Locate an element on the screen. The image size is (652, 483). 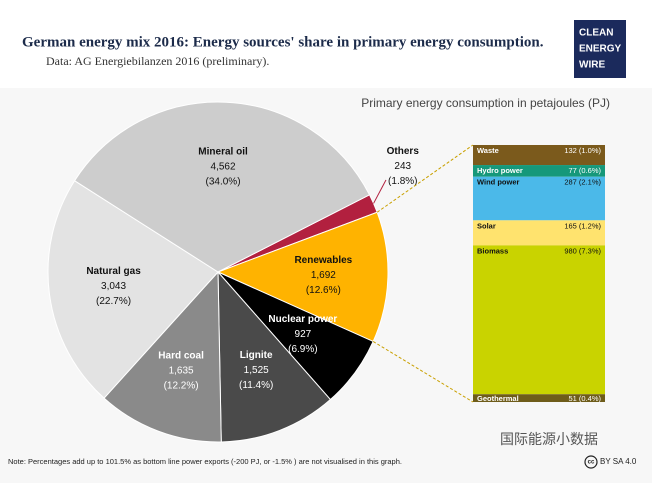
segment-label: Hydro power is located at coordinates (500, 170).